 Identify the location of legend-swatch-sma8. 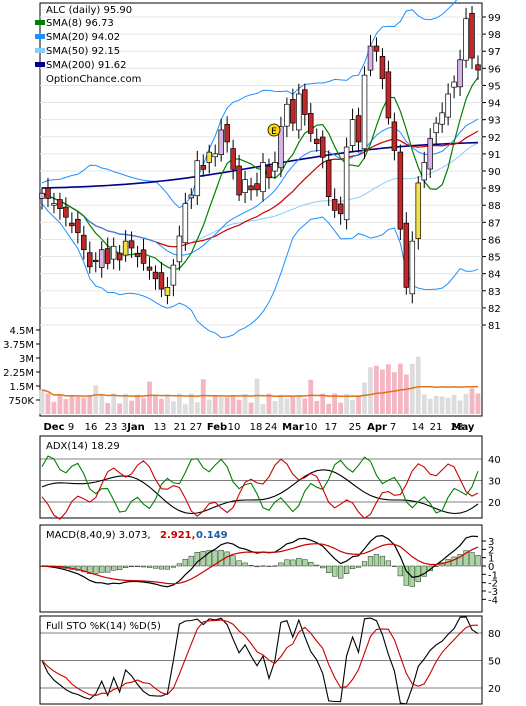
(40, 22).